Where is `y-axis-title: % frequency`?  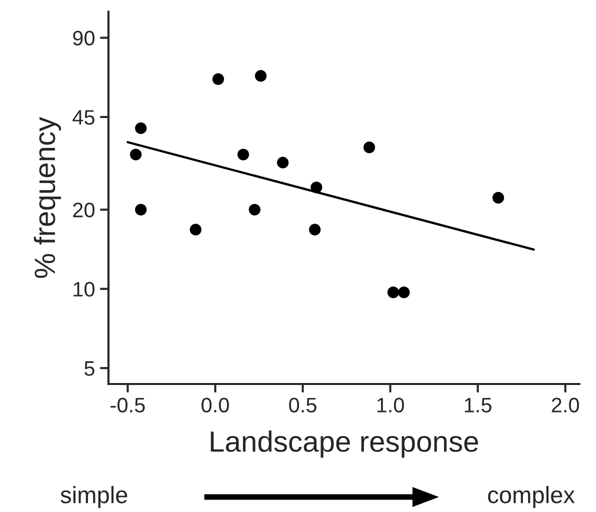 y-axis-title: % frequency is located at coordinates (47, 197).